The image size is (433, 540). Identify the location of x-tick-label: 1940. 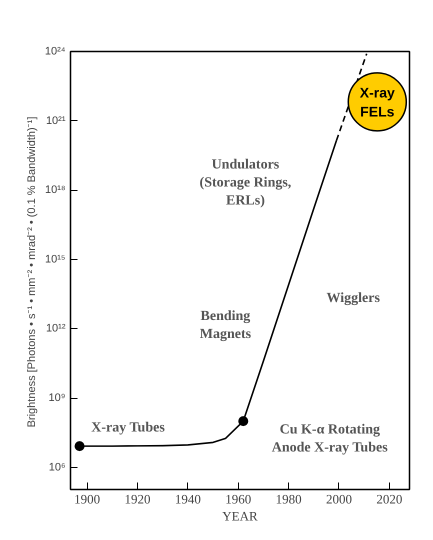
(187, 499).